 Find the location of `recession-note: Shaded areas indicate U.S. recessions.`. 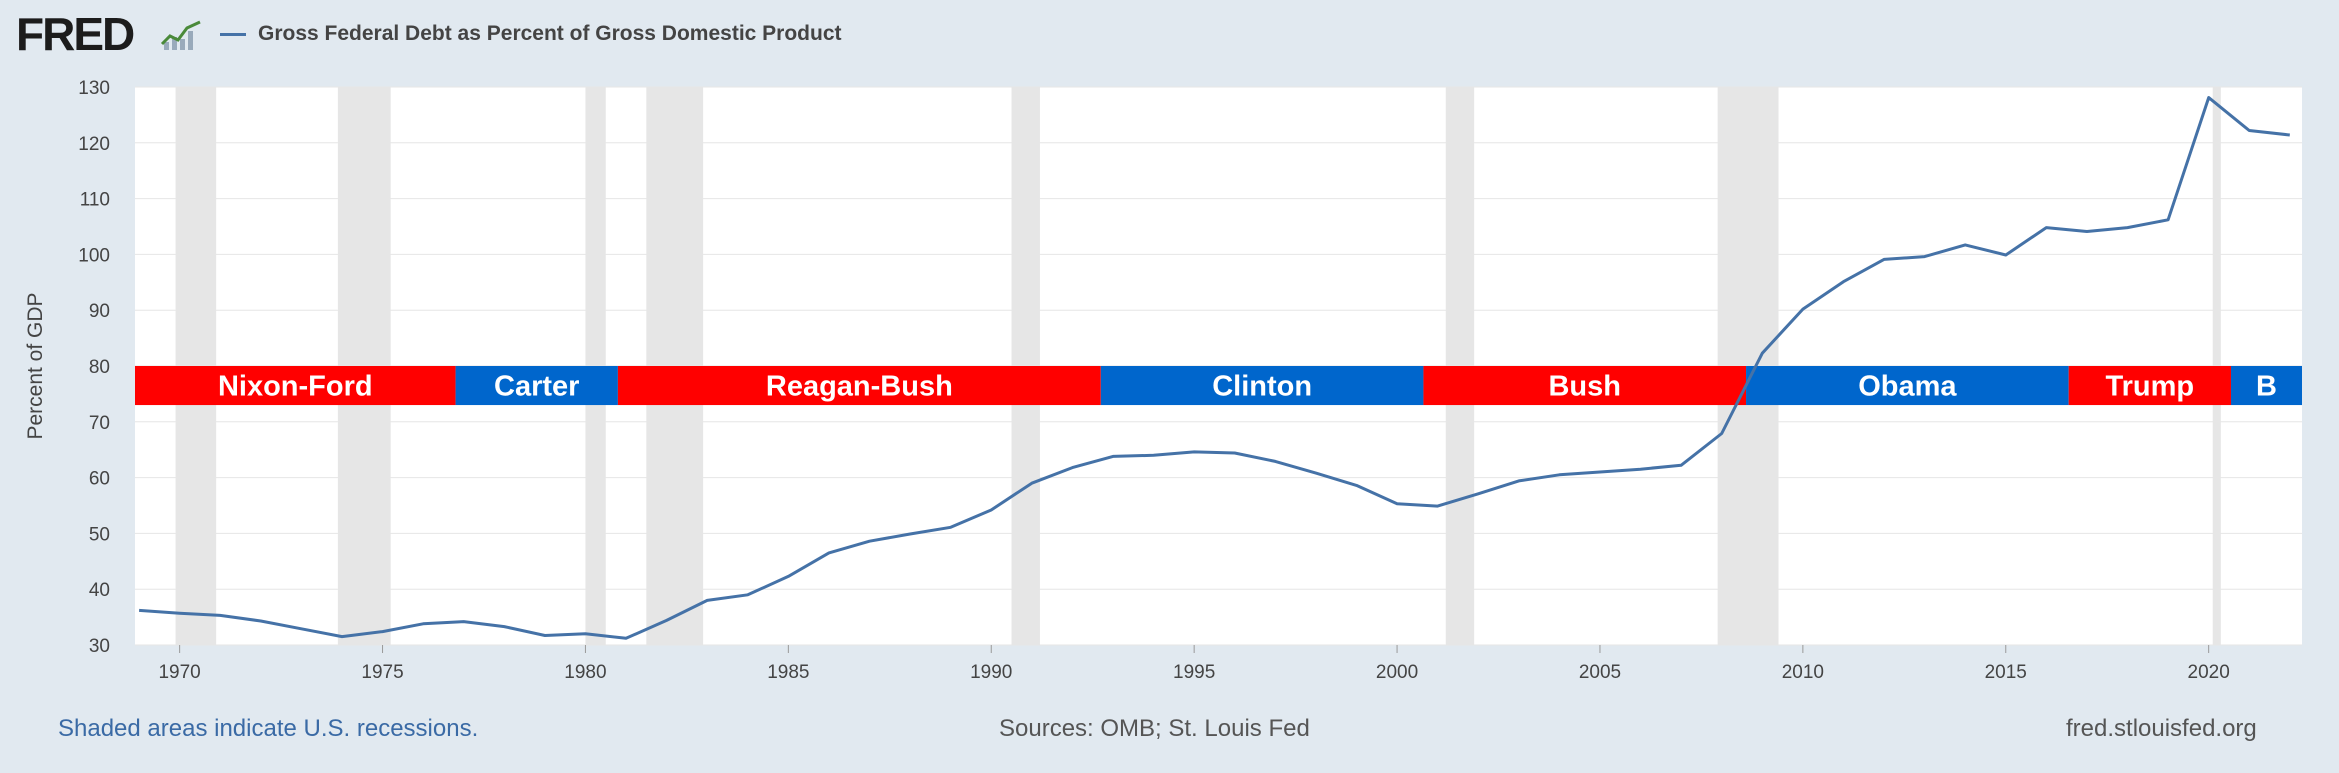

recession-note: Shaded areas indicate U.S. recessions. is located at coordinates (268, 728).